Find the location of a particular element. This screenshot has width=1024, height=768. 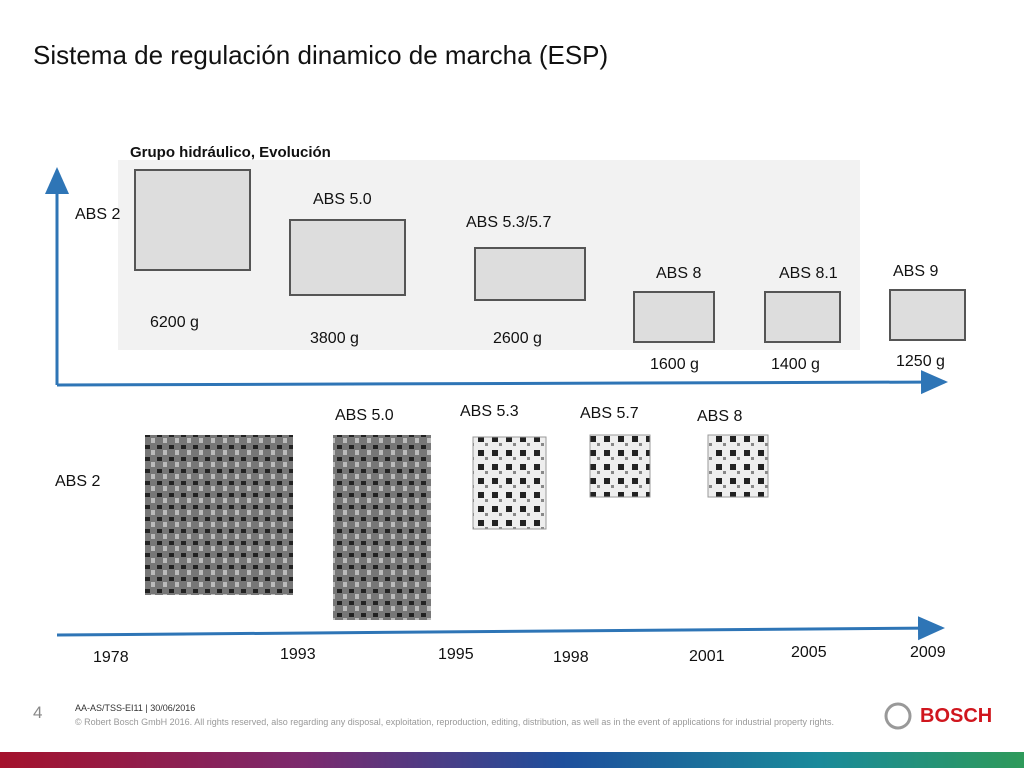

color-stripe is located at coordinates (512, 760).